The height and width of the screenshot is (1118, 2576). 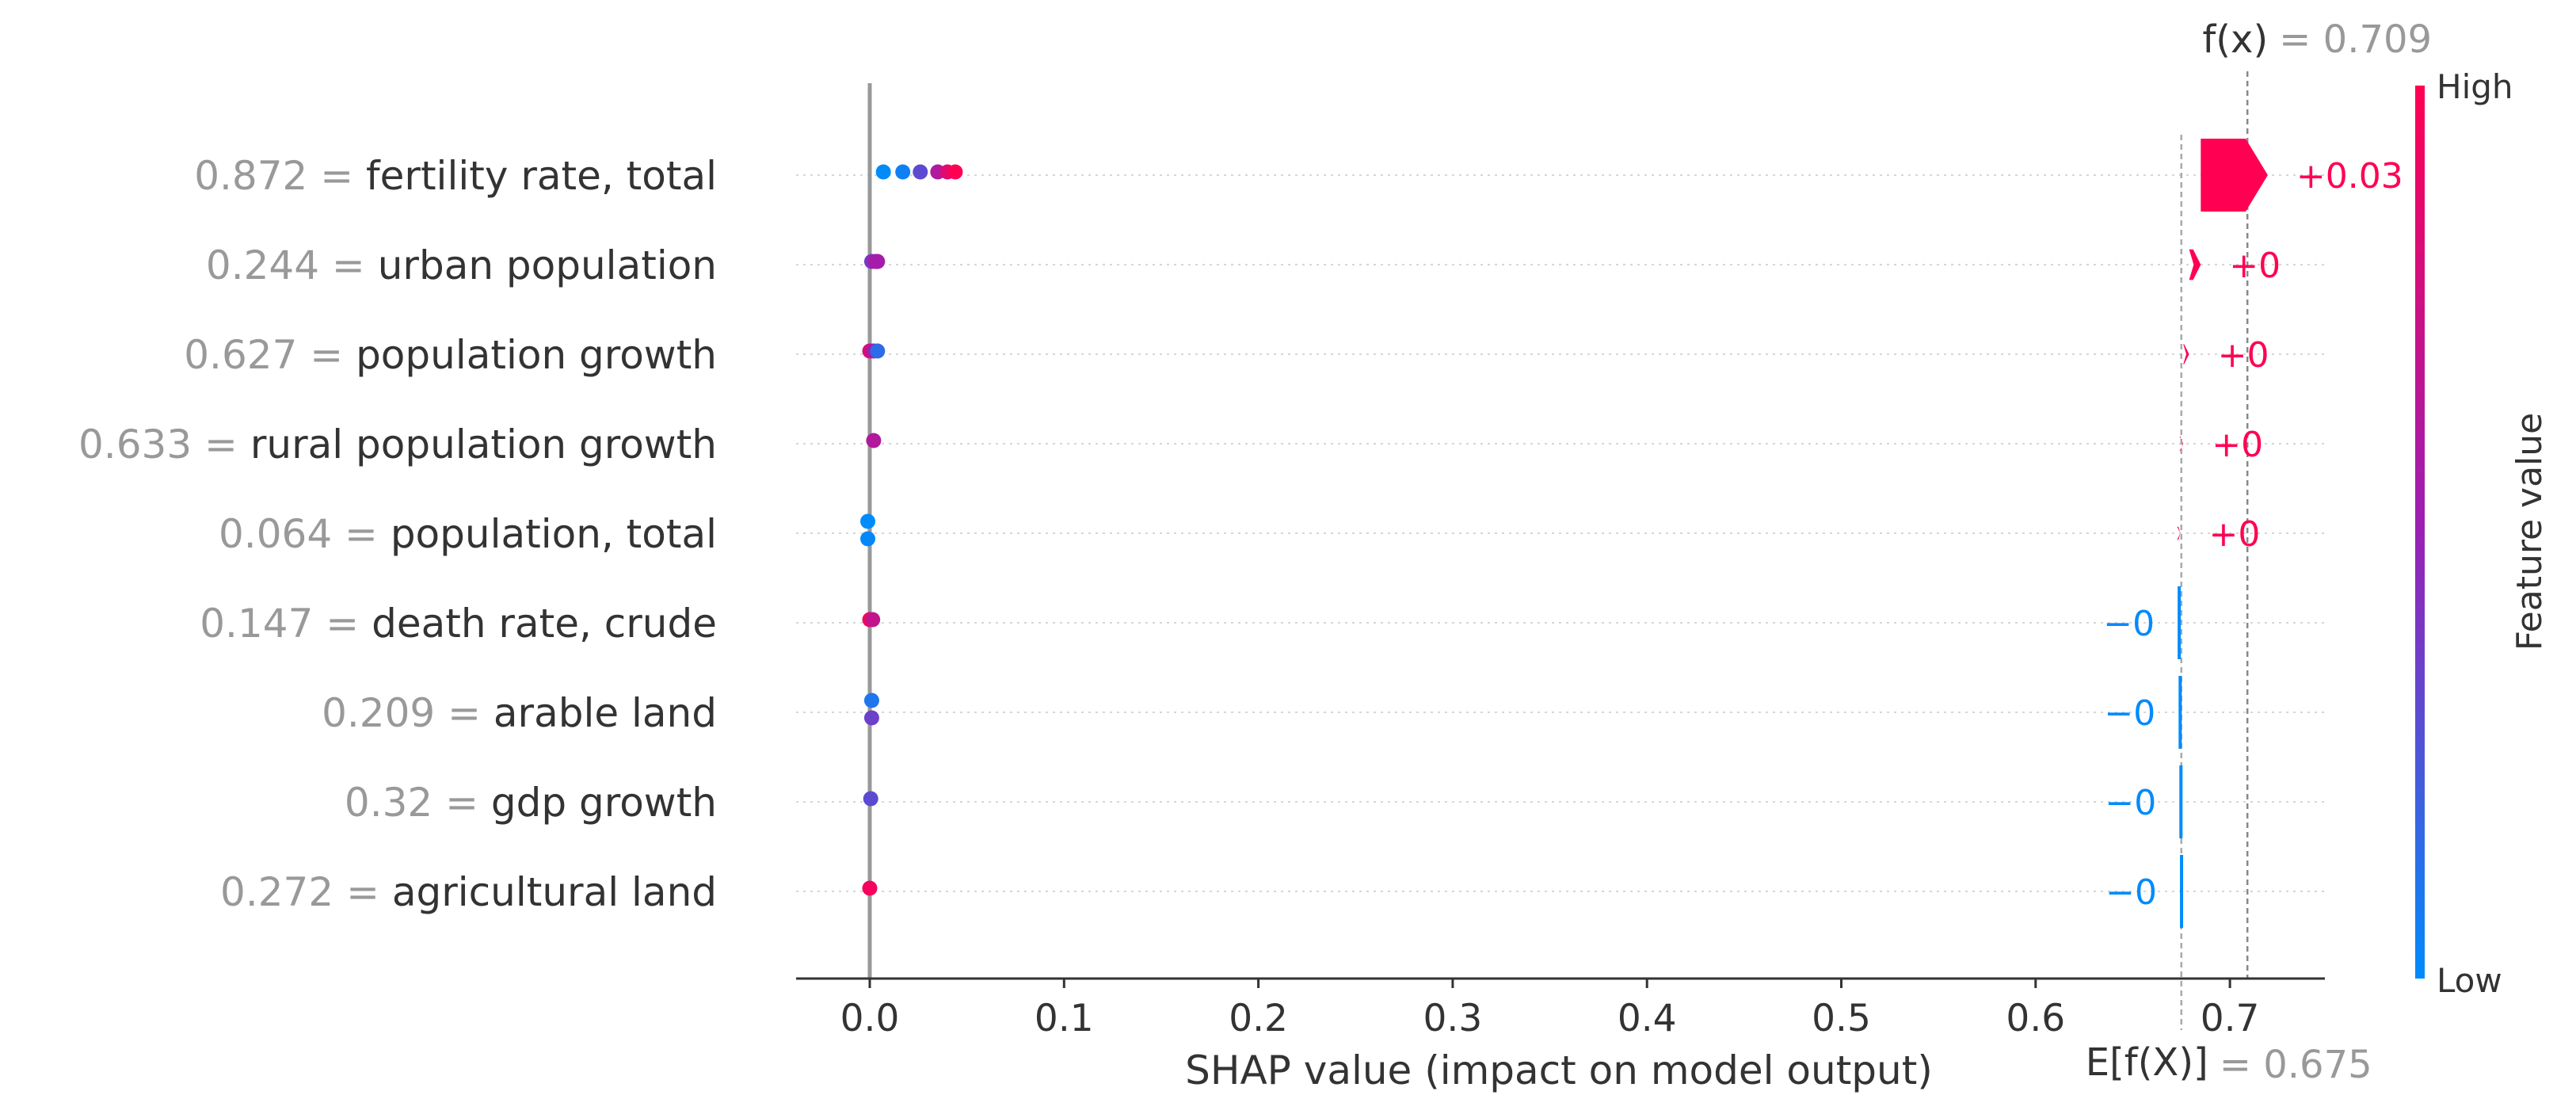 What do you see at coordinates (2296, 1065) in the screenshot?
I see `base-value-text: = 0.675` at bounding box center [2296, 1065].